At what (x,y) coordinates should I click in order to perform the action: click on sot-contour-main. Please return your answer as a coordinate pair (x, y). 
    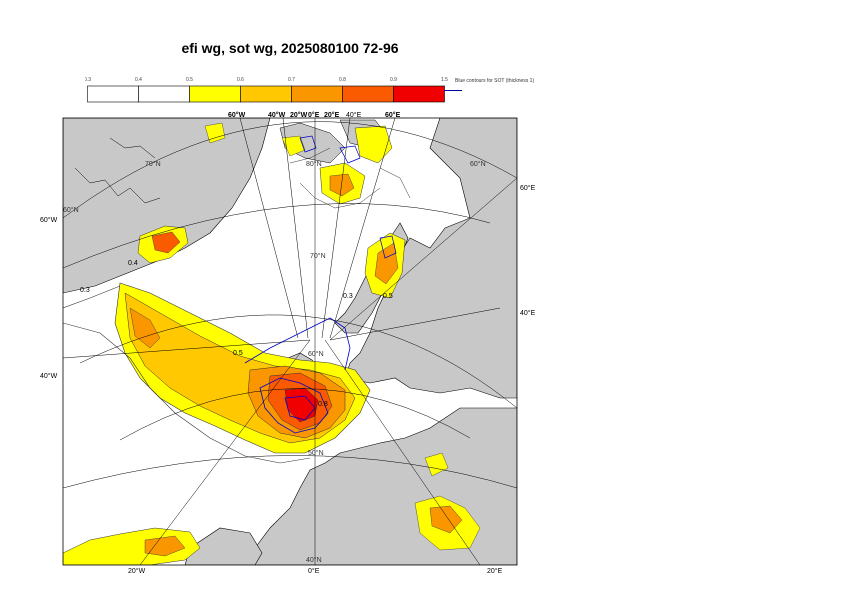
    Looking at the image, I should click on (297, 375).